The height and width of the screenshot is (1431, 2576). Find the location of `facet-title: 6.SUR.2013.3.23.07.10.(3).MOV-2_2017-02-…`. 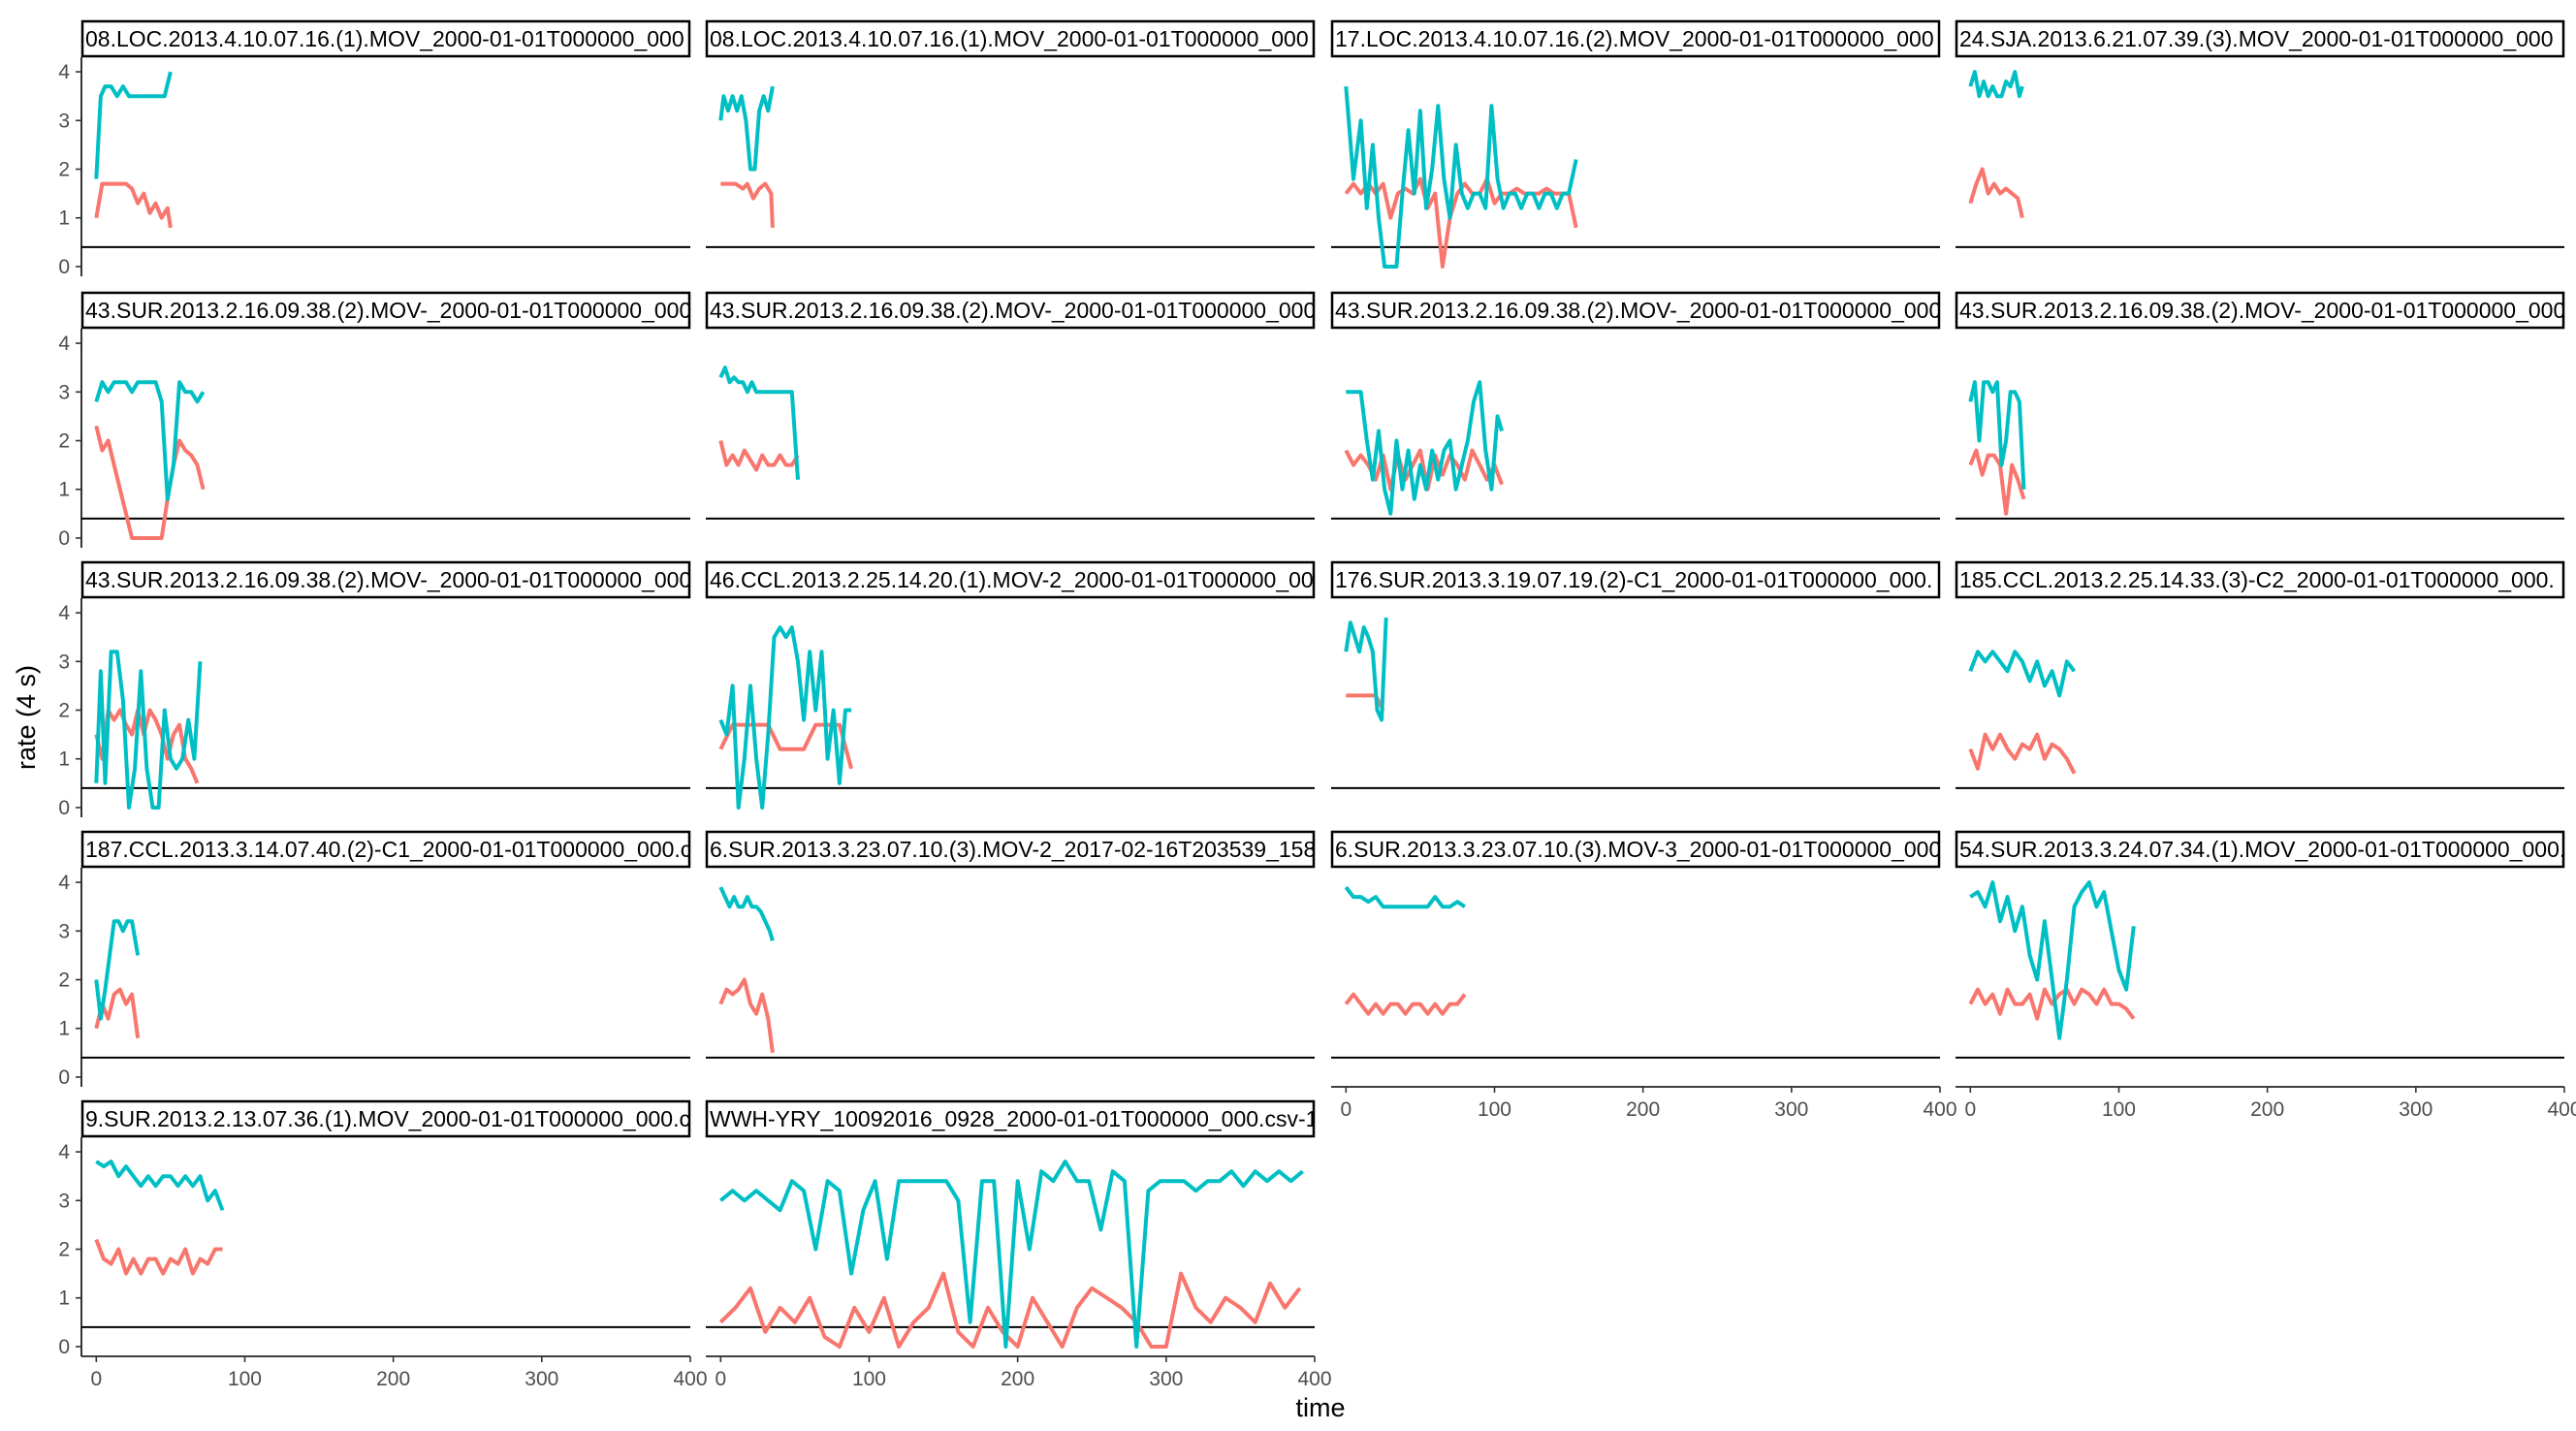

facet-title: 6.SUR.2013.3.23.07.10.(3).MOV-2_2017-02-… is located at coordinates (1013, 849).